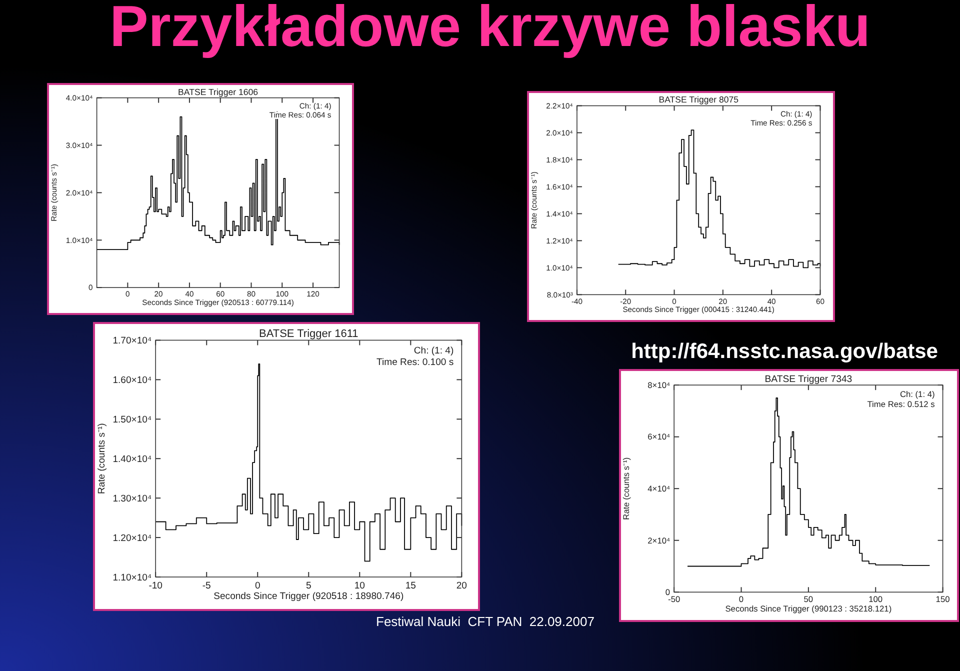 This screenshot has height=671, width=960. I want to click on x-tick-label: 5, so click(309, 586).